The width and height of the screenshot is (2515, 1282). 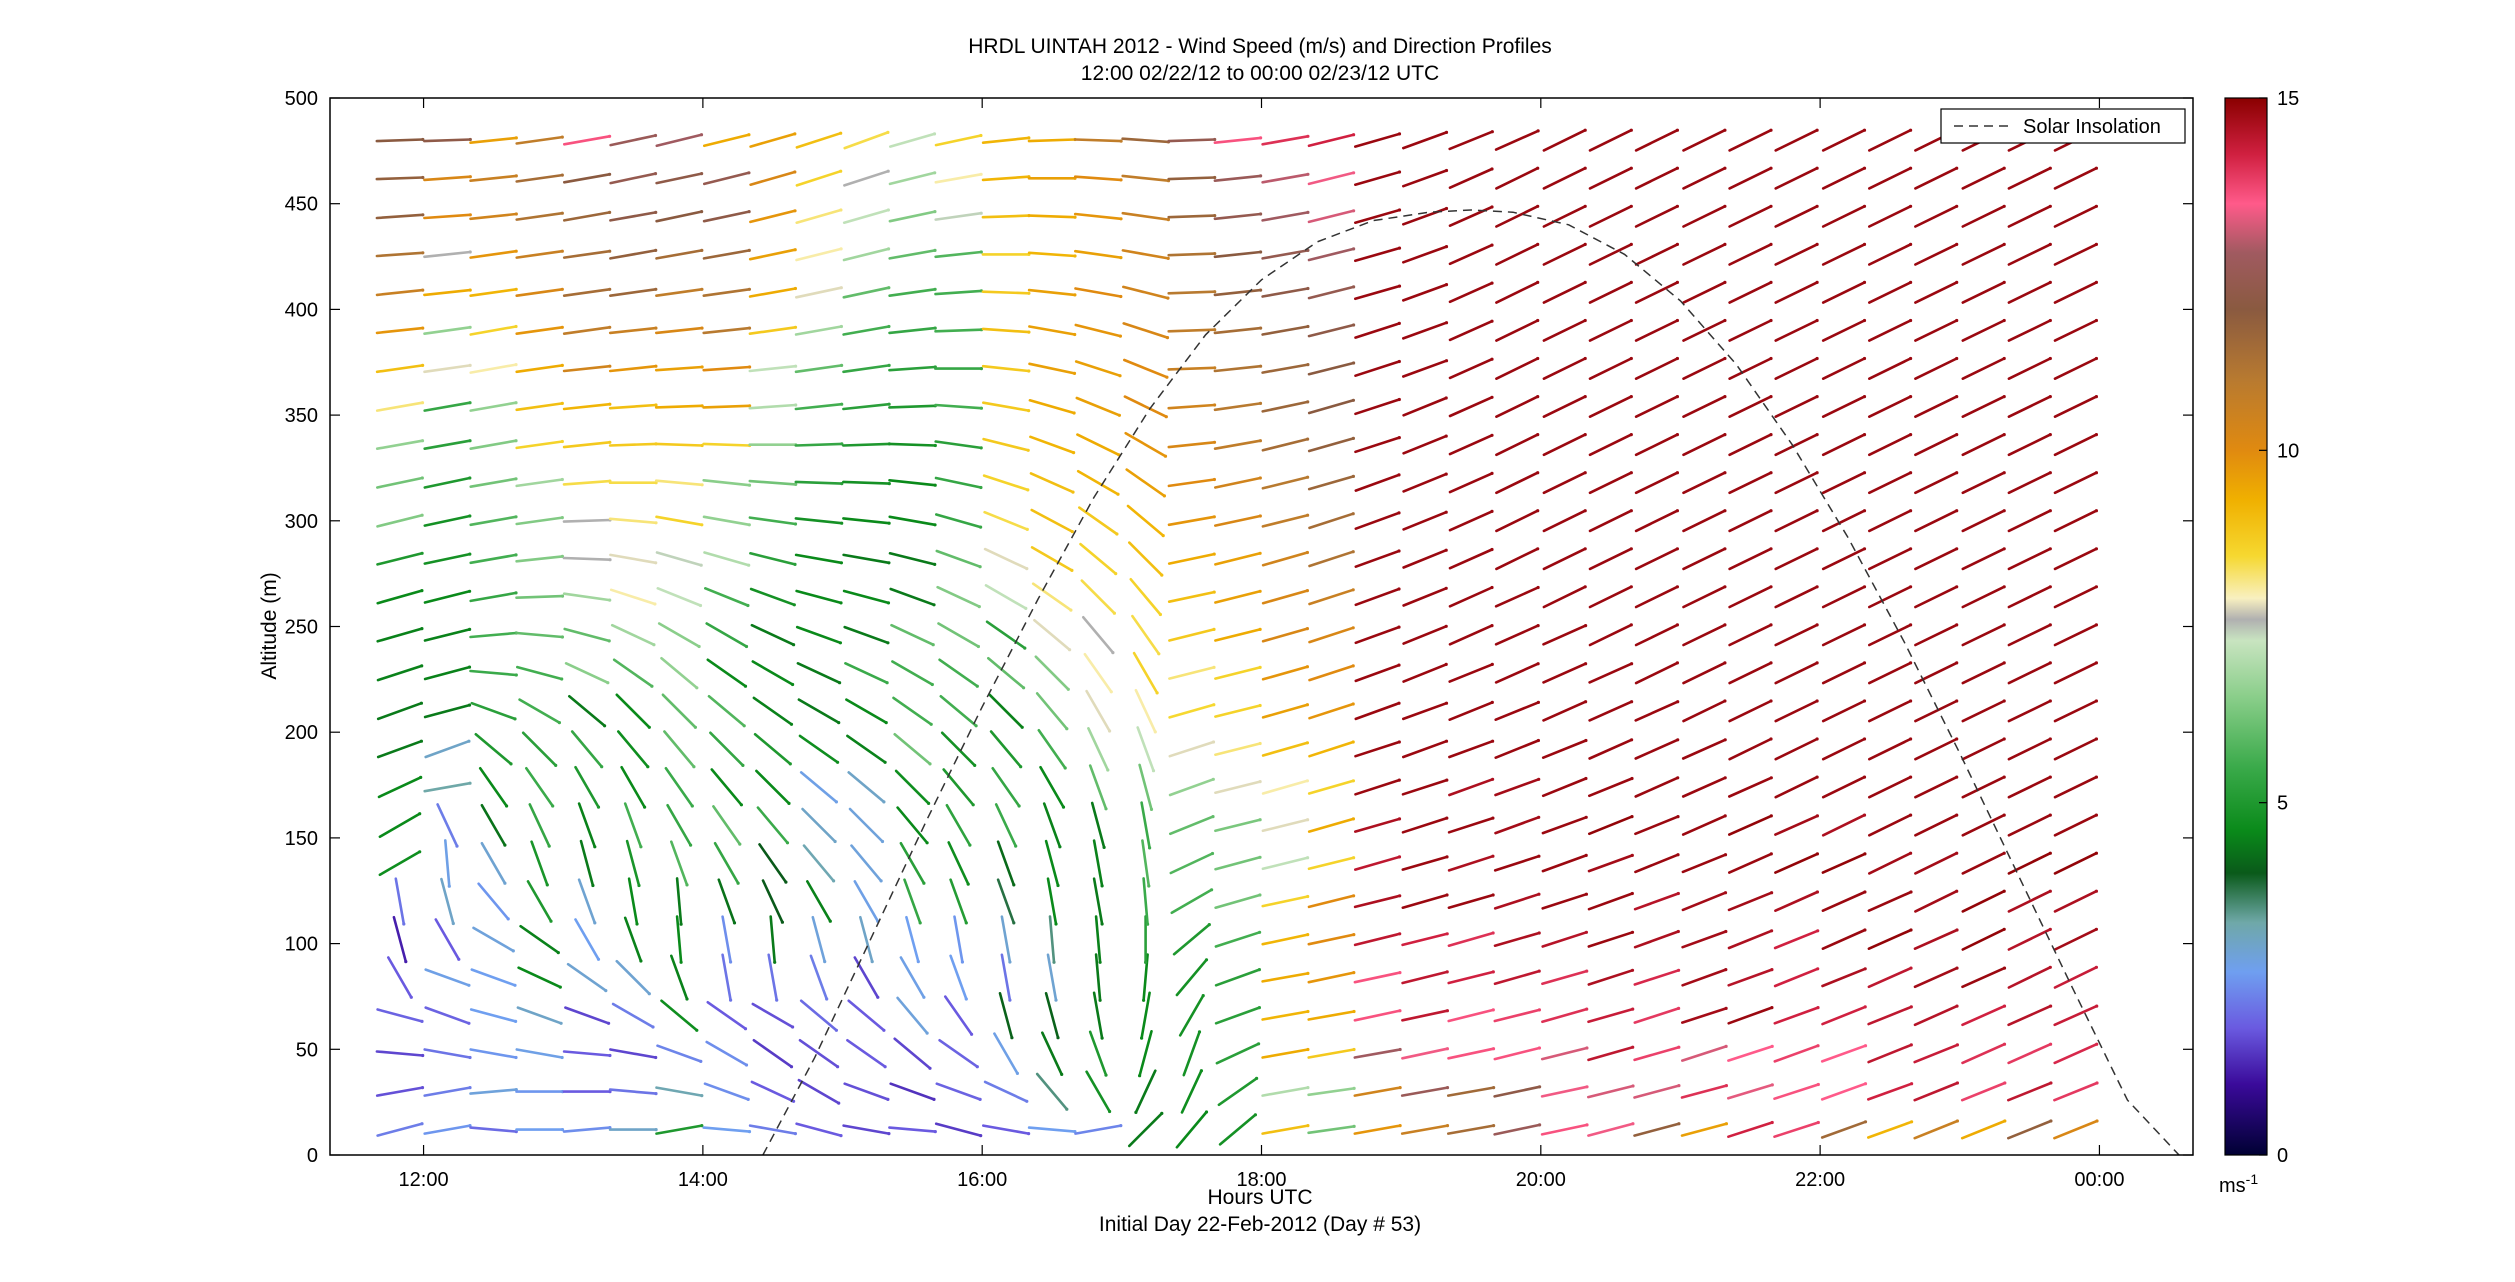 What do you see at coordinates (301, 416) in the screenshot?
I see `y-tick-label: 350` at bounding box center [301, 416].